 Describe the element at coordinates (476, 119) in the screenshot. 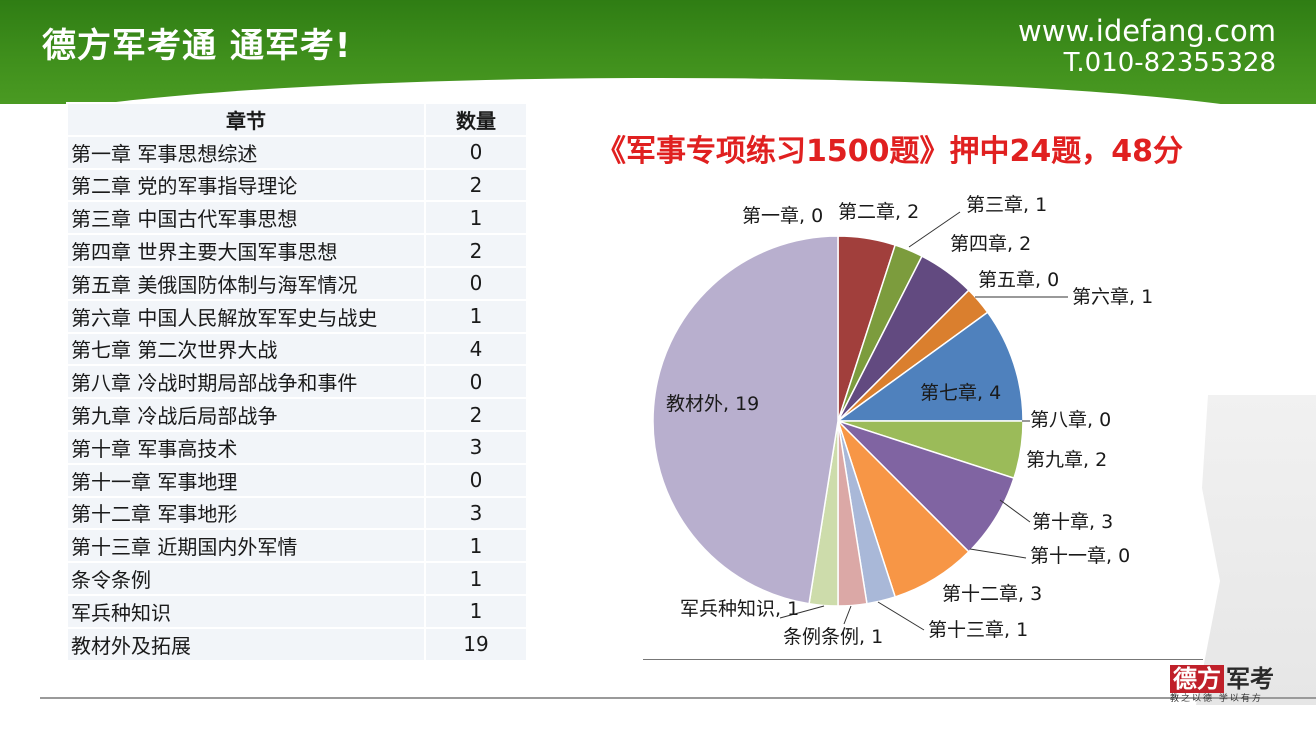

I see `header-count: 数量` at that location.